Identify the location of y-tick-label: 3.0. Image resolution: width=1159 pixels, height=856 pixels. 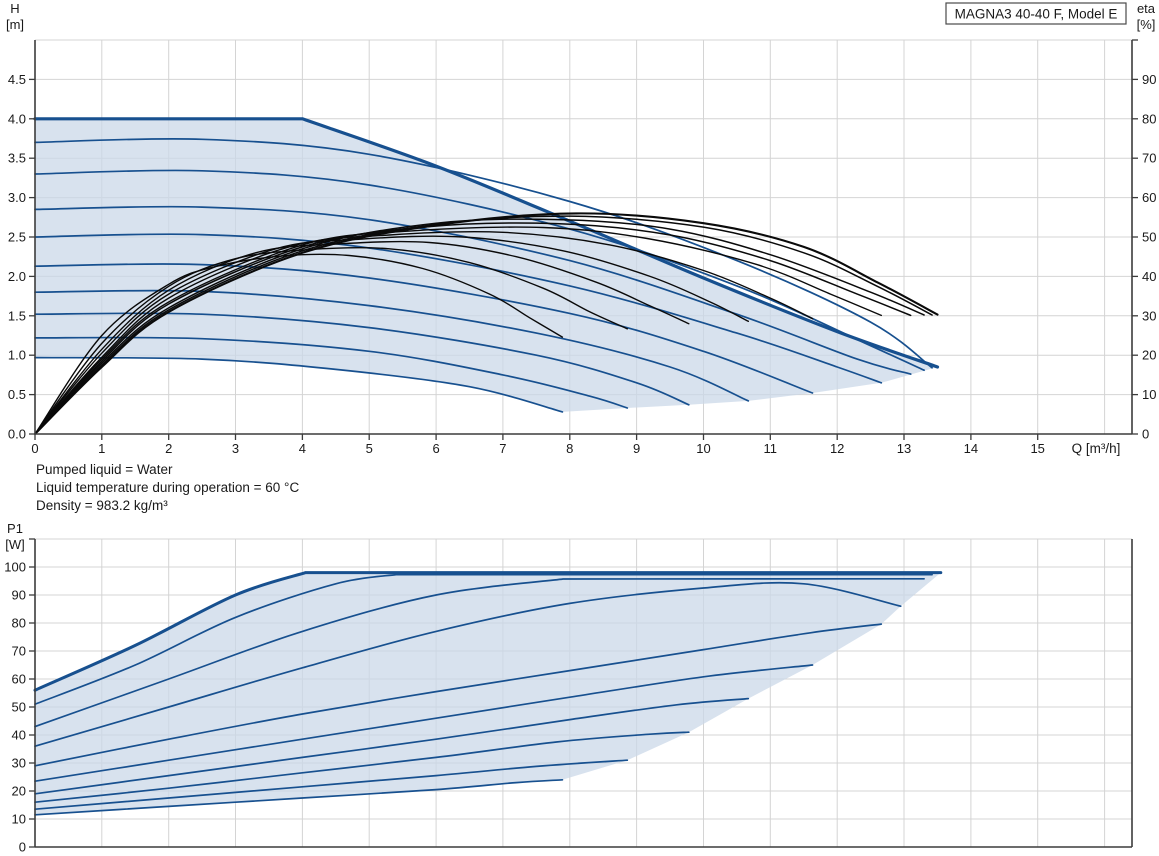
(17, 197).